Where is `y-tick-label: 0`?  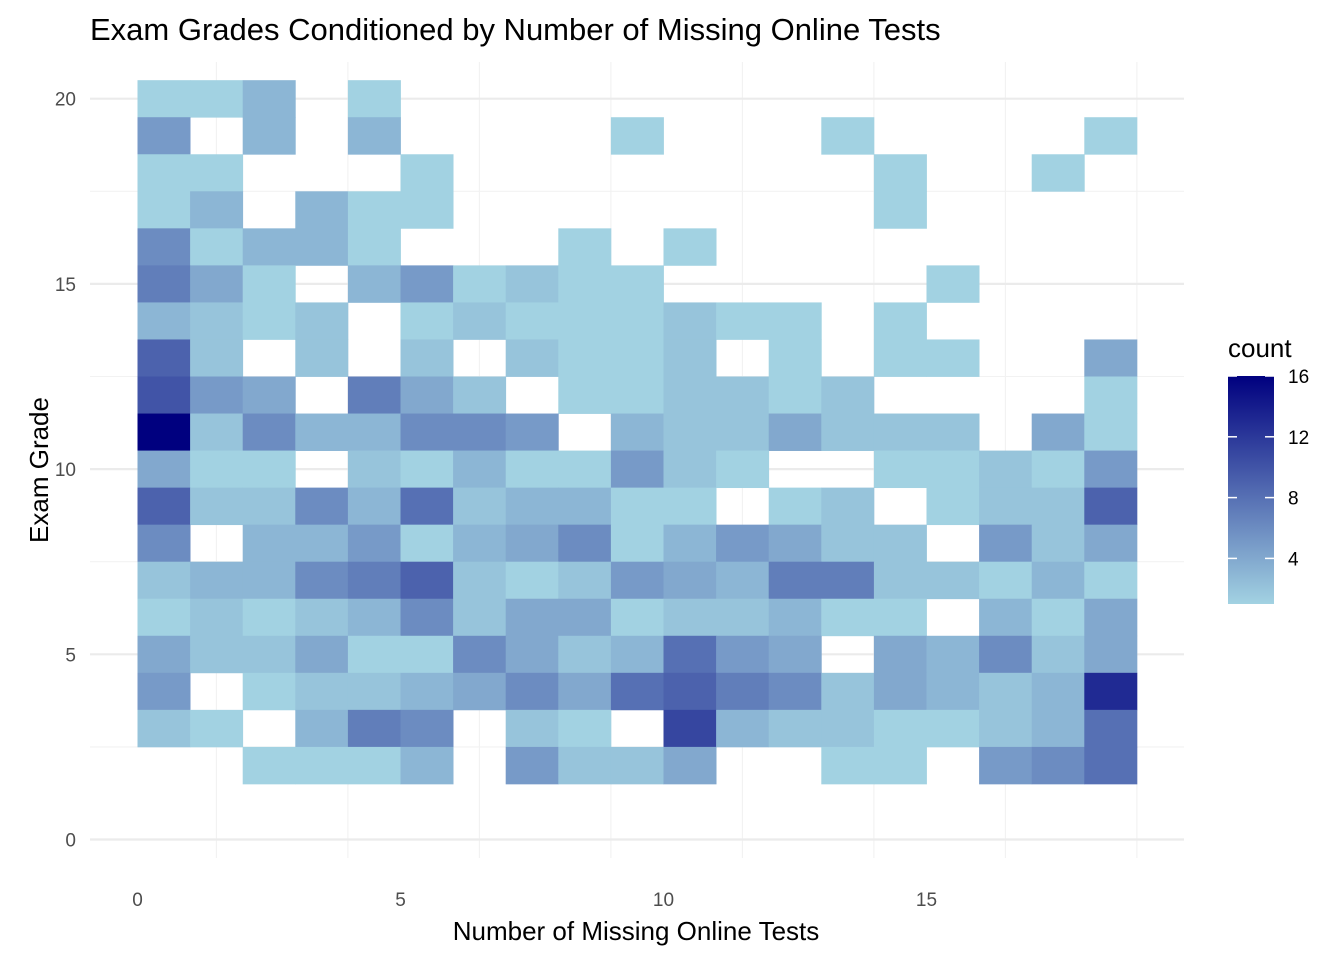 y-tick-label: 0 is located at coordinates (70, 841).